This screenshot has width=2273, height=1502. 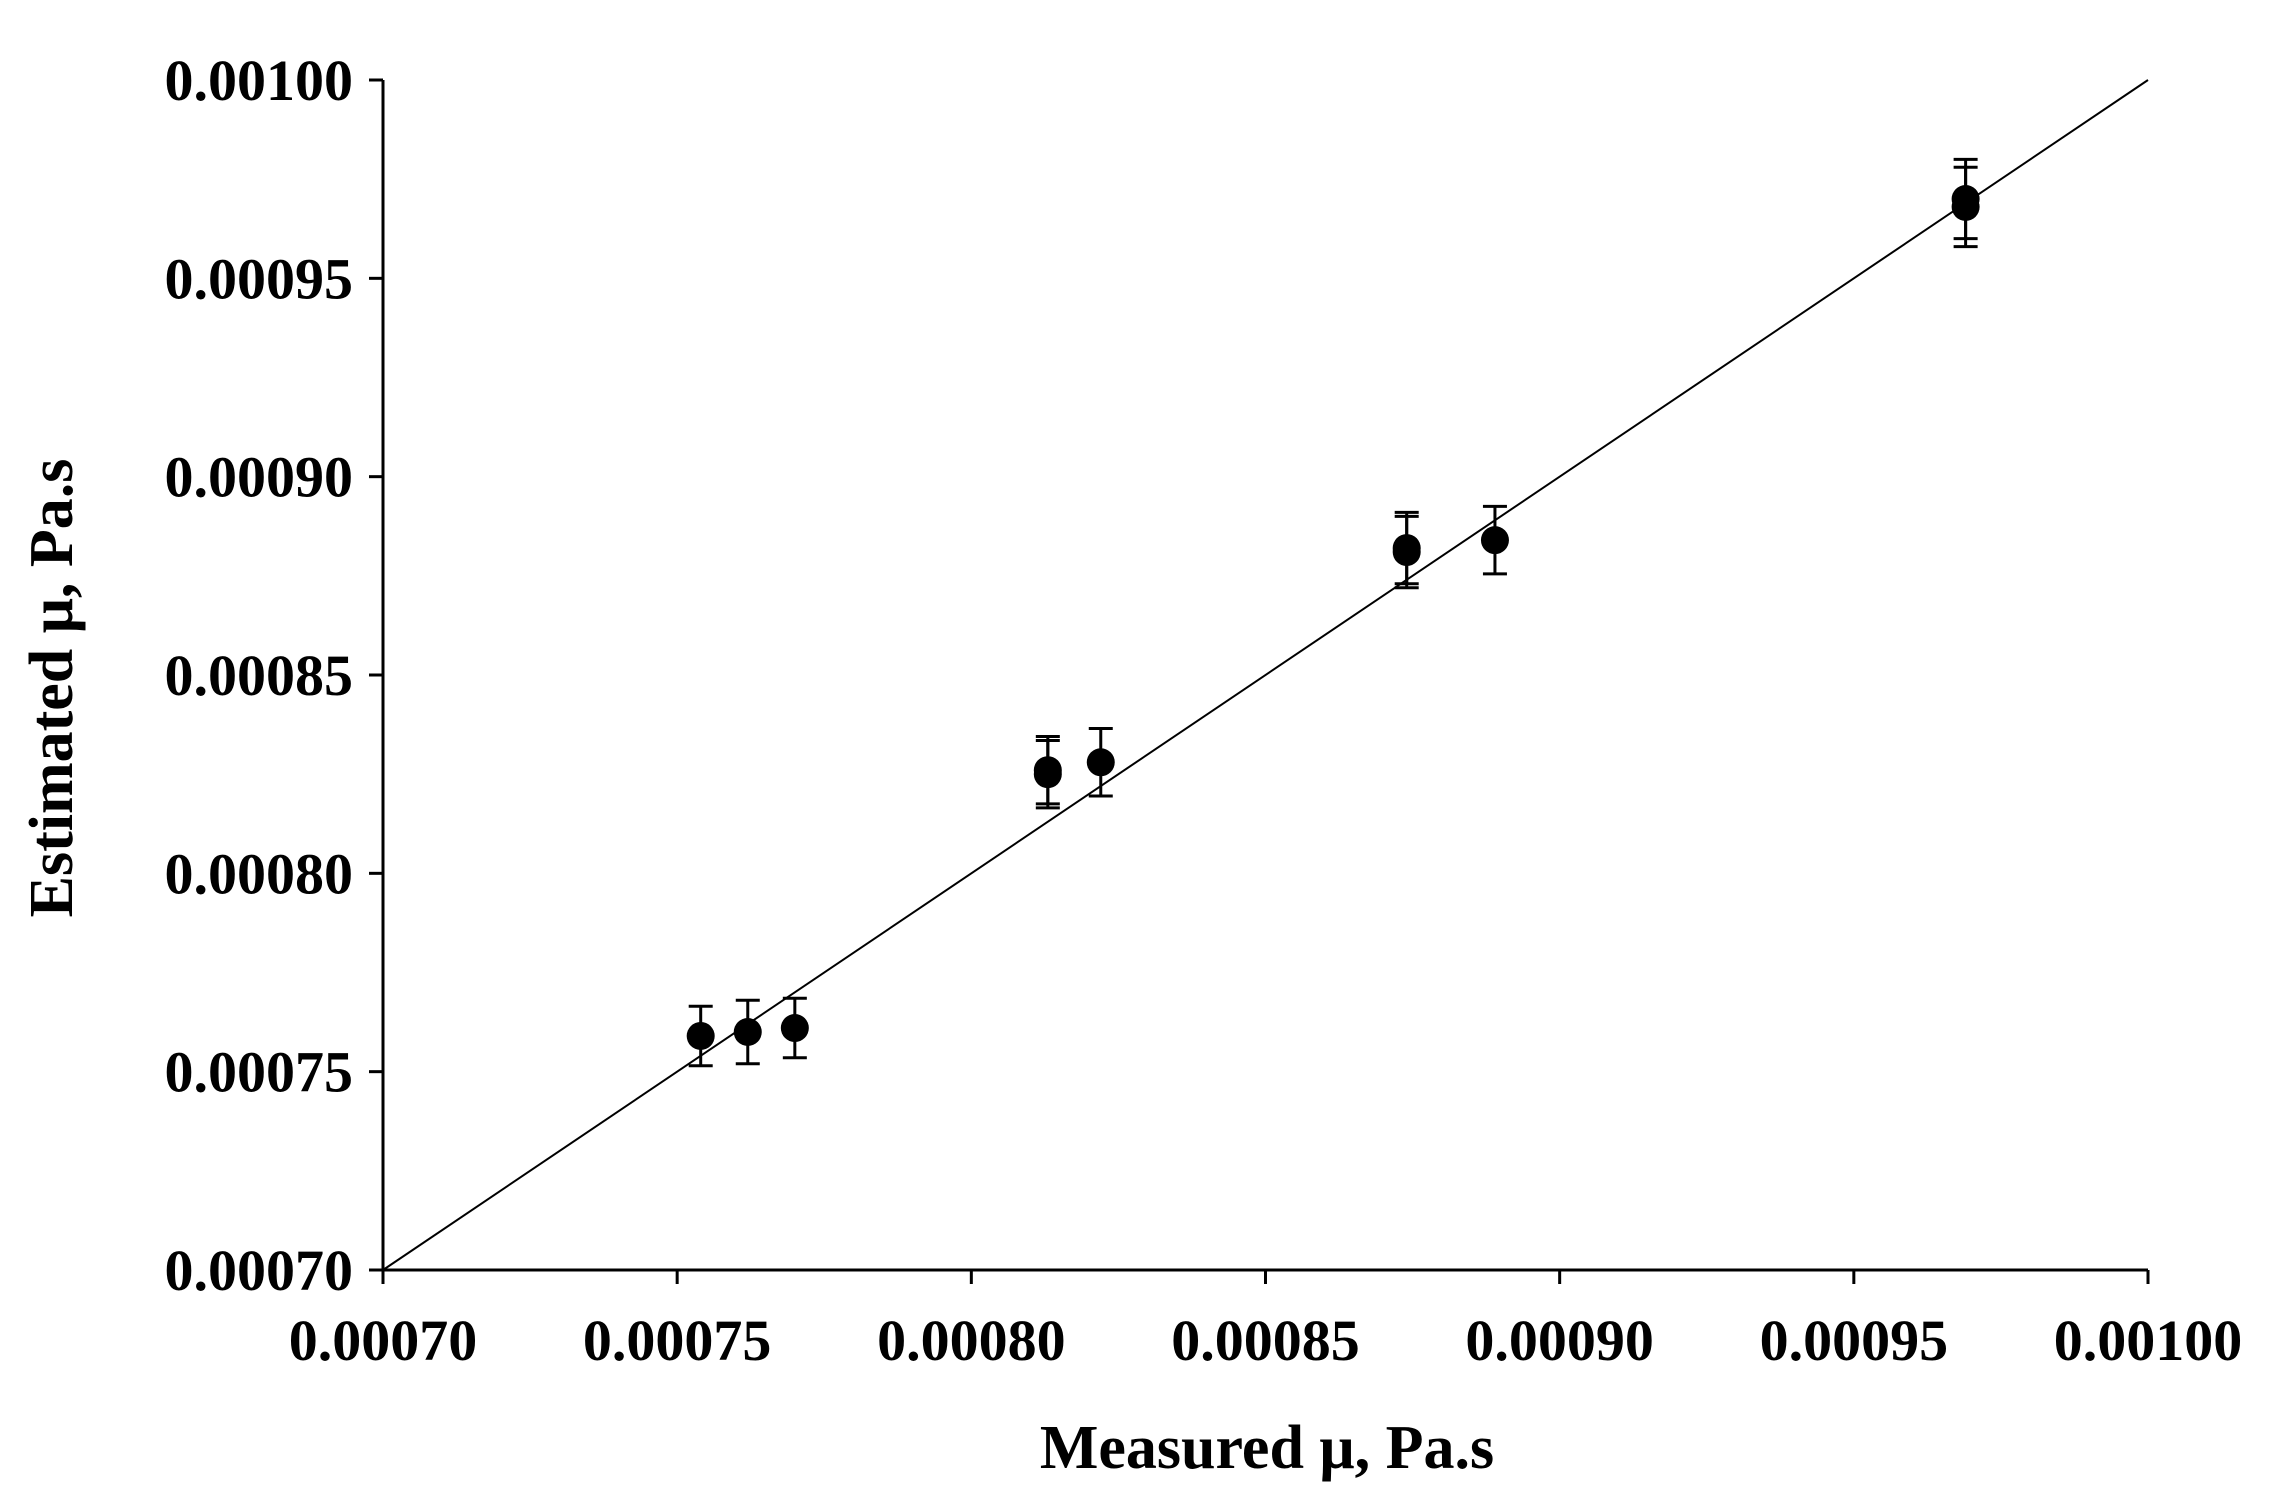 What do you see at coordinates (259, 1072) in the screenshot?
I see `y-tick-label: 0.00075` at bounding box center [259, 1072].